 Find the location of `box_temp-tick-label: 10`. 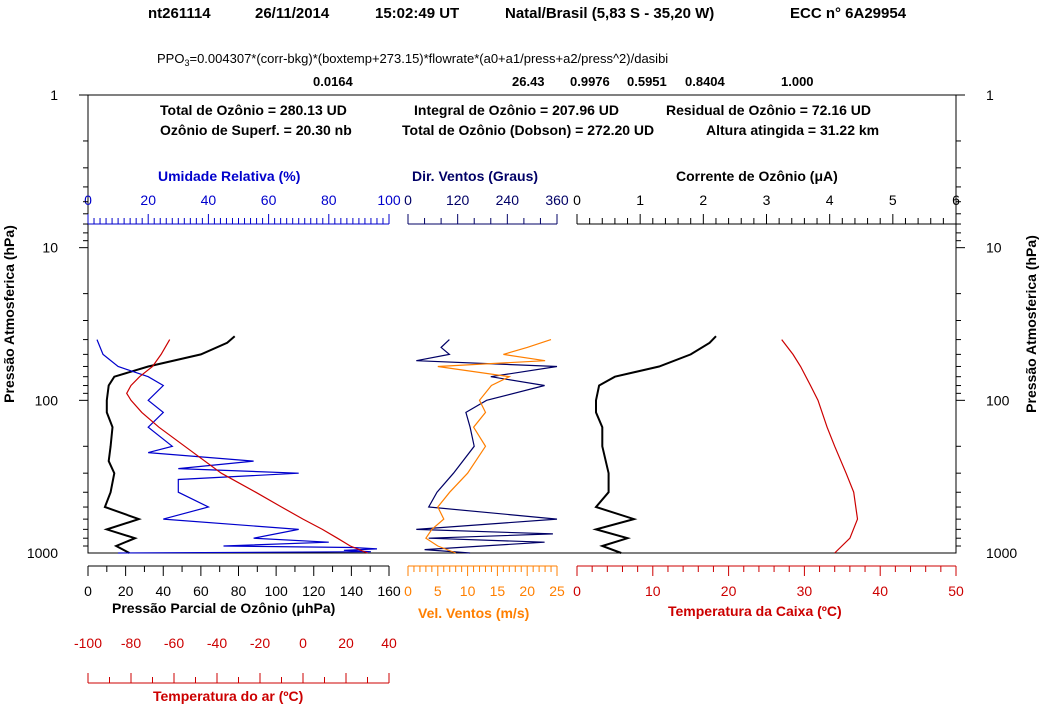

box_temp-tick-label: 10 is located at coordinates (653, 591).